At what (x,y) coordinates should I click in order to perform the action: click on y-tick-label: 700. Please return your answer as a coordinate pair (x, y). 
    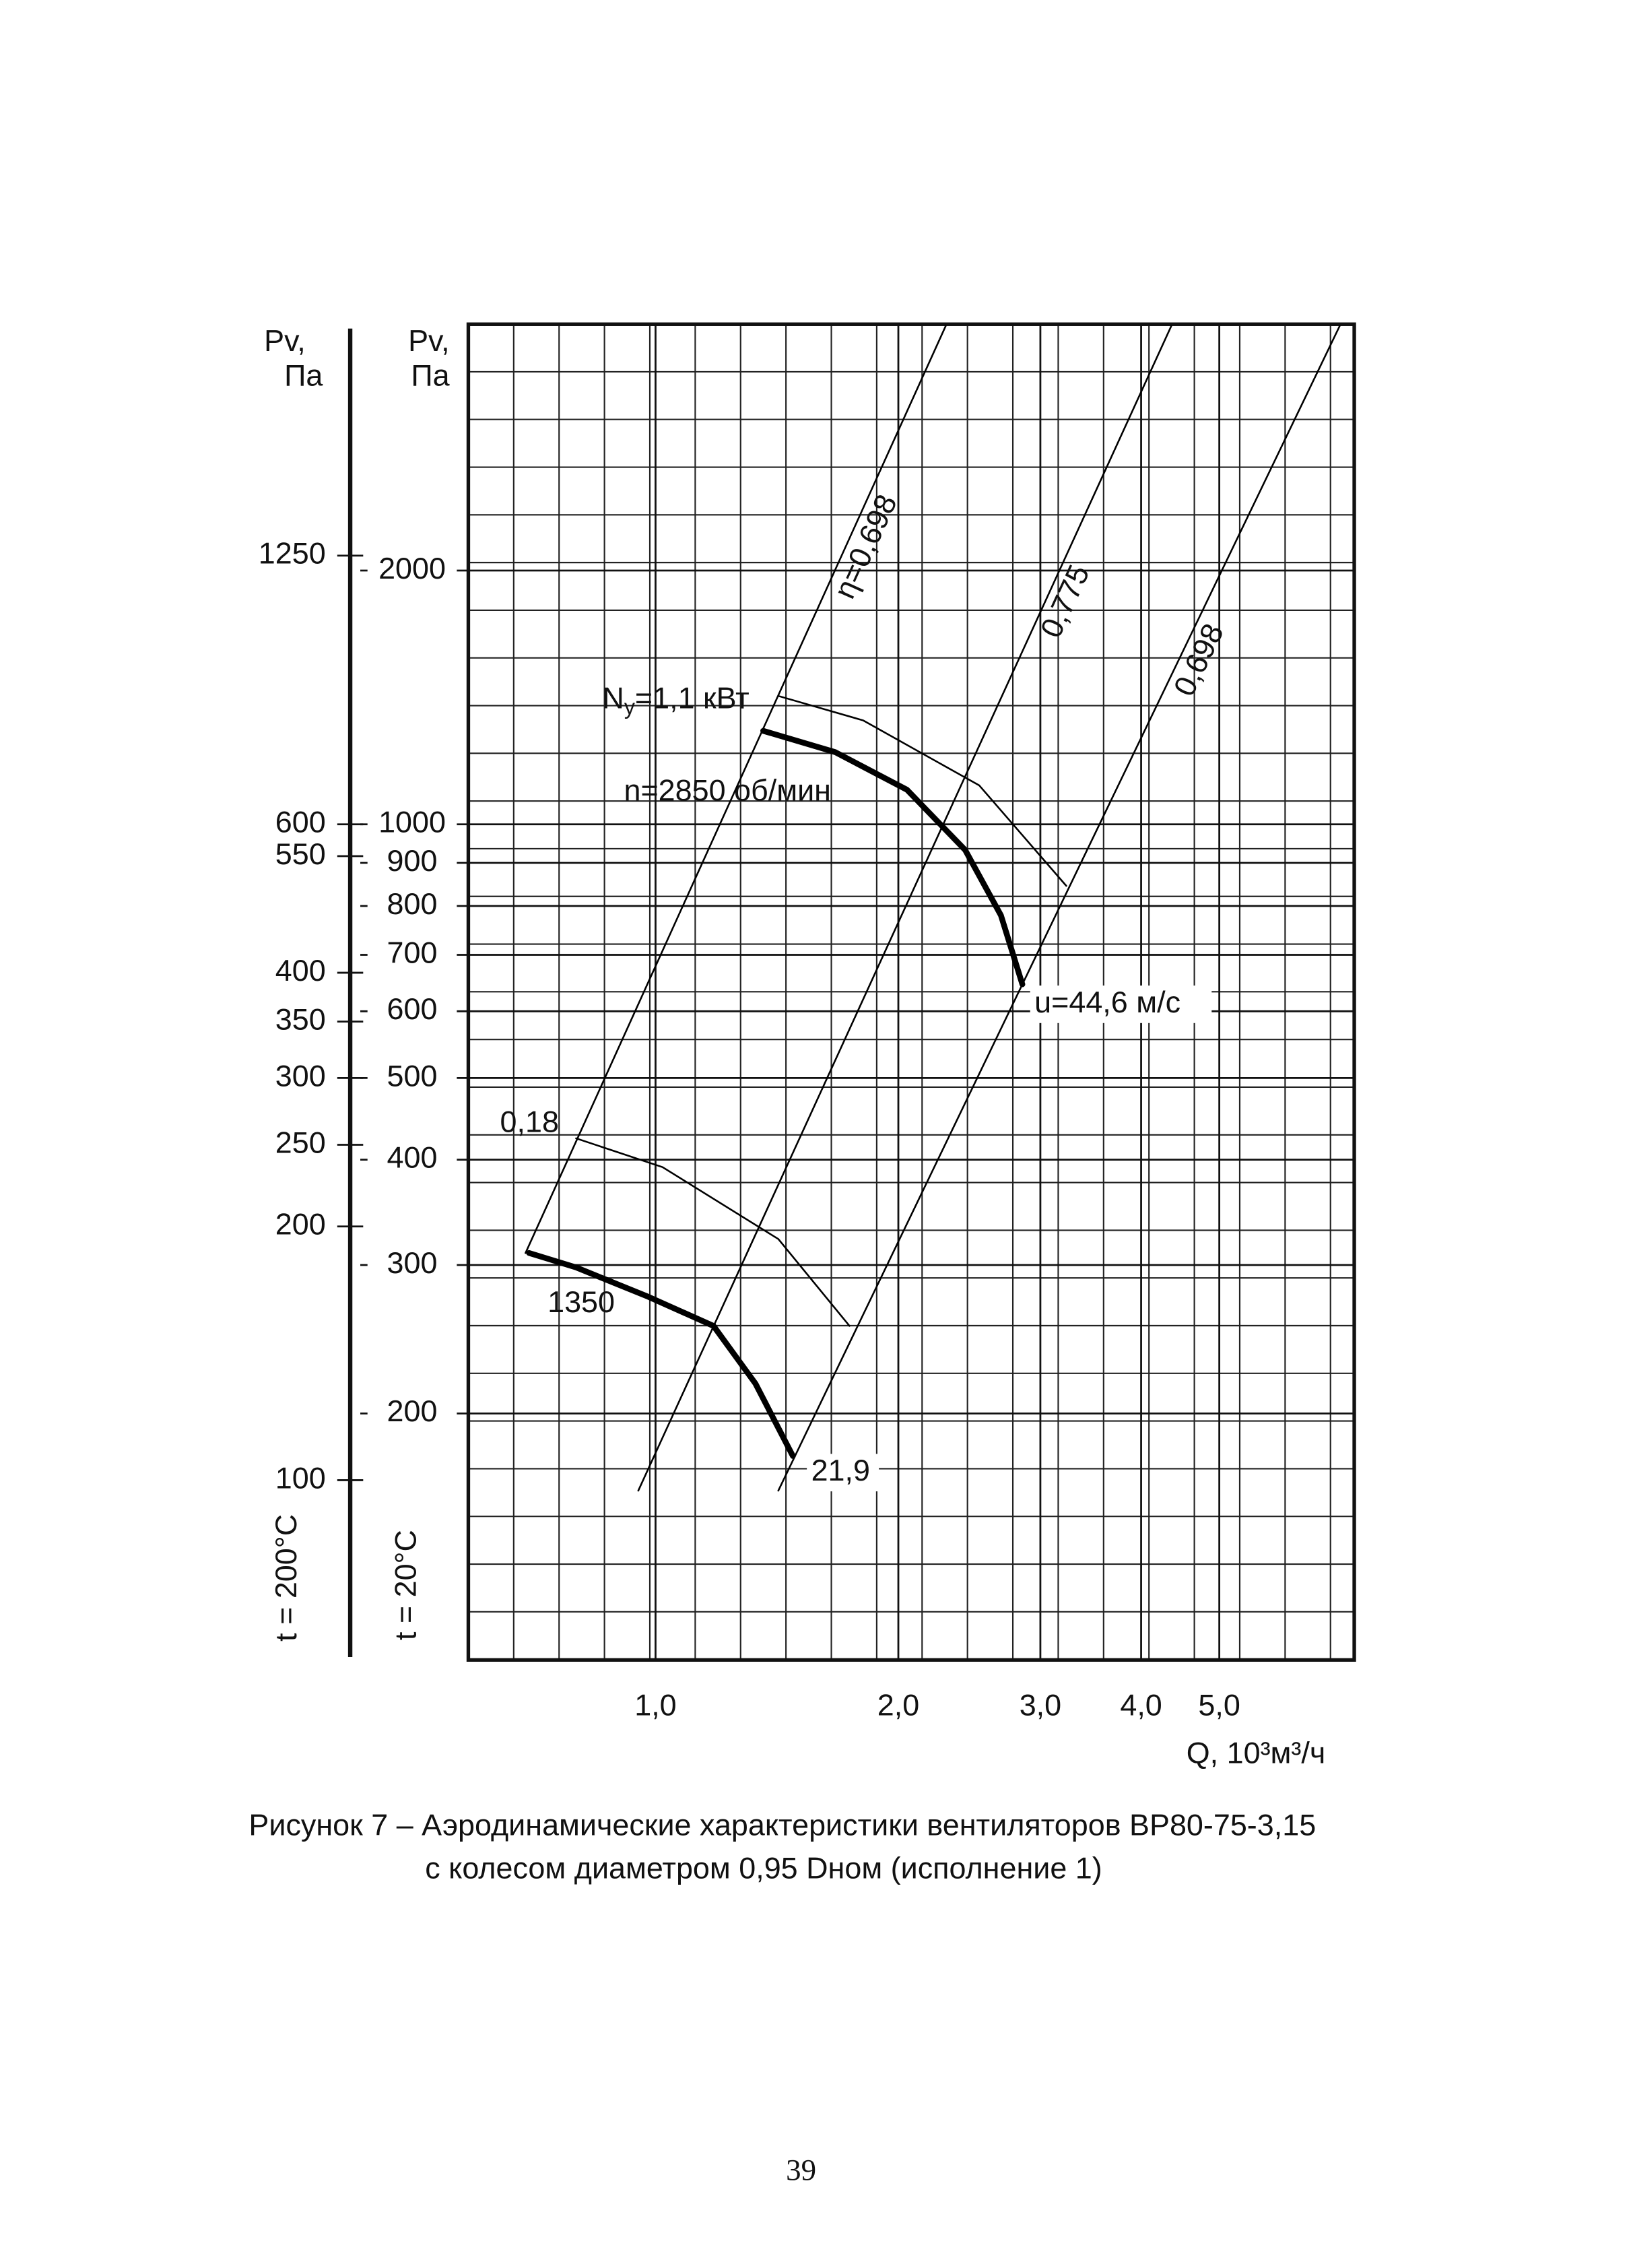
    Looking at the image, I should click on (412, 952).